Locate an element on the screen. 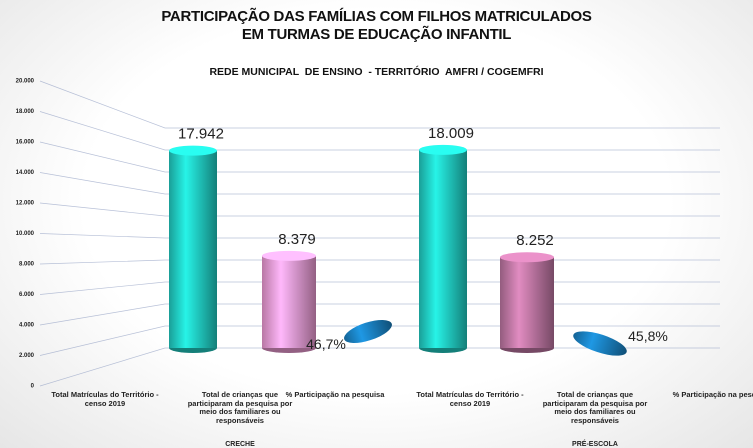 Image resolution: width=753 pixels, height=448 pixels. y-tick-label: 12.000 is located at coordinates (25, 204).